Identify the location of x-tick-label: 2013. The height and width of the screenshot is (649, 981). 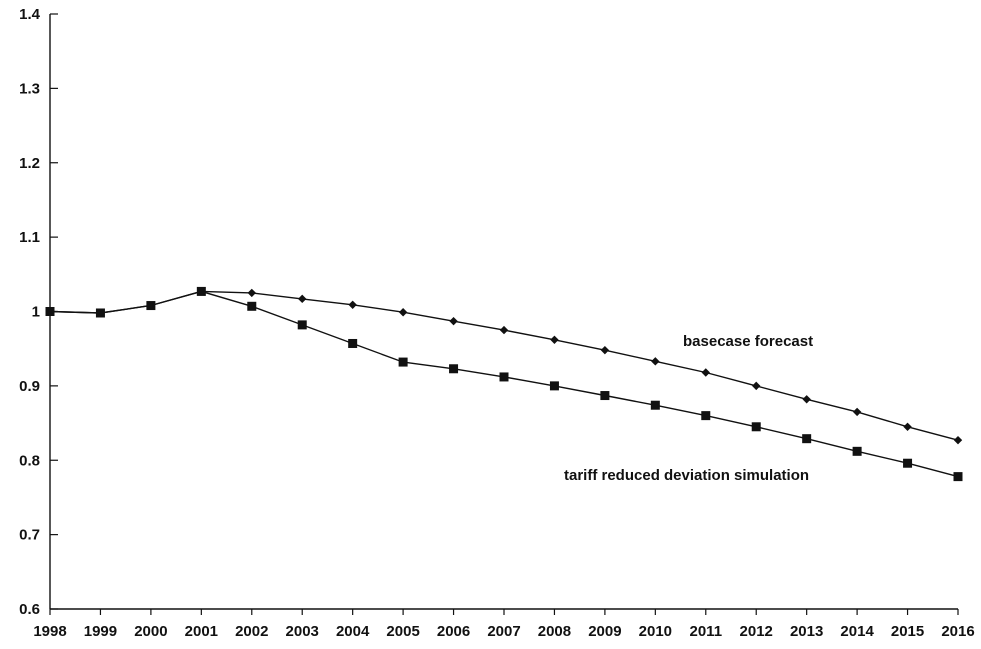
(806, 631).